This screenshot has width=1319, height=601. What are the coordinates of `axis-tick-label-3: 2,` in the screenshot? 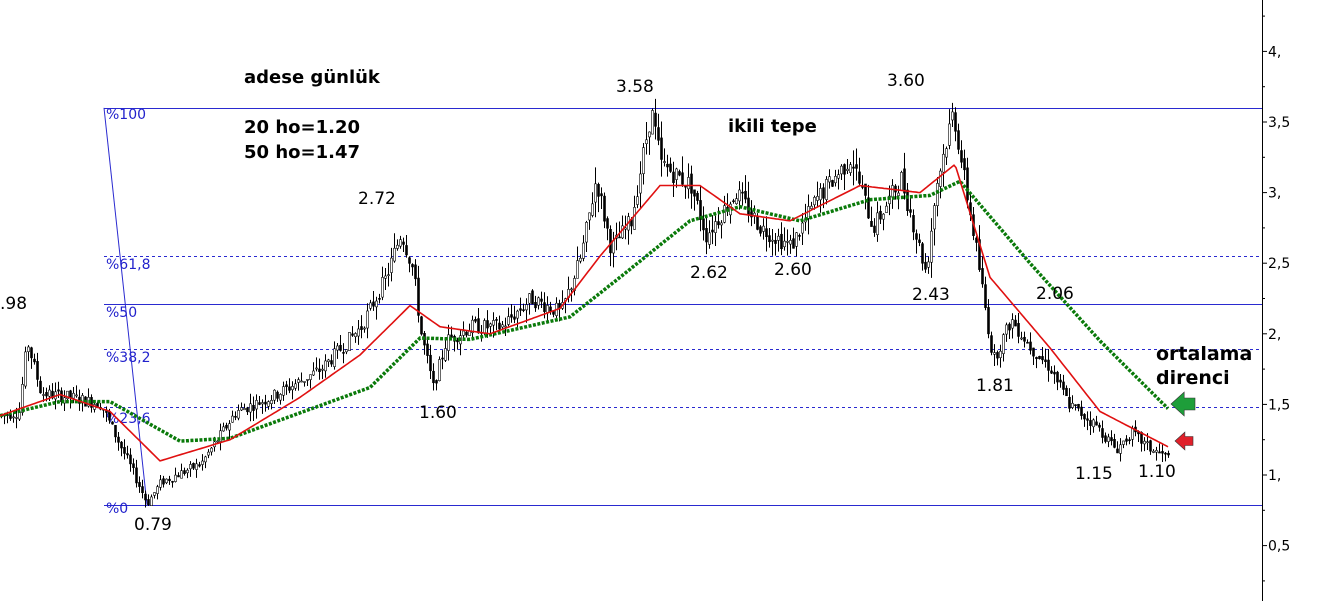 It's located at (1274, 335).